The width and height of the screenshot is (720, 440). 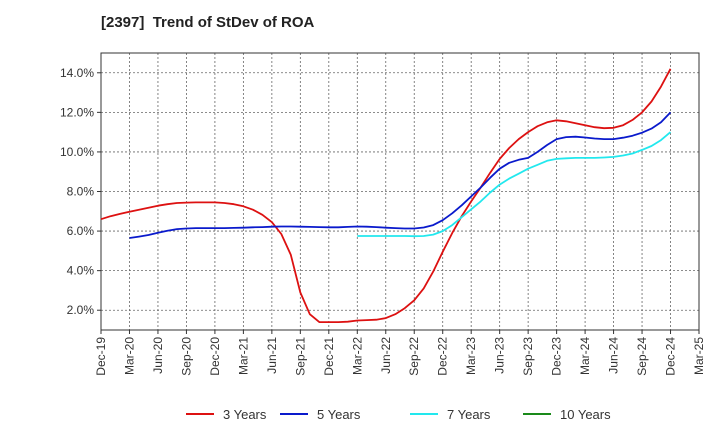 What do you see at coordinates (215, 356) in the screenshot?
I see `x-tick-label: Dec-20` at bounding box center [215, 356].